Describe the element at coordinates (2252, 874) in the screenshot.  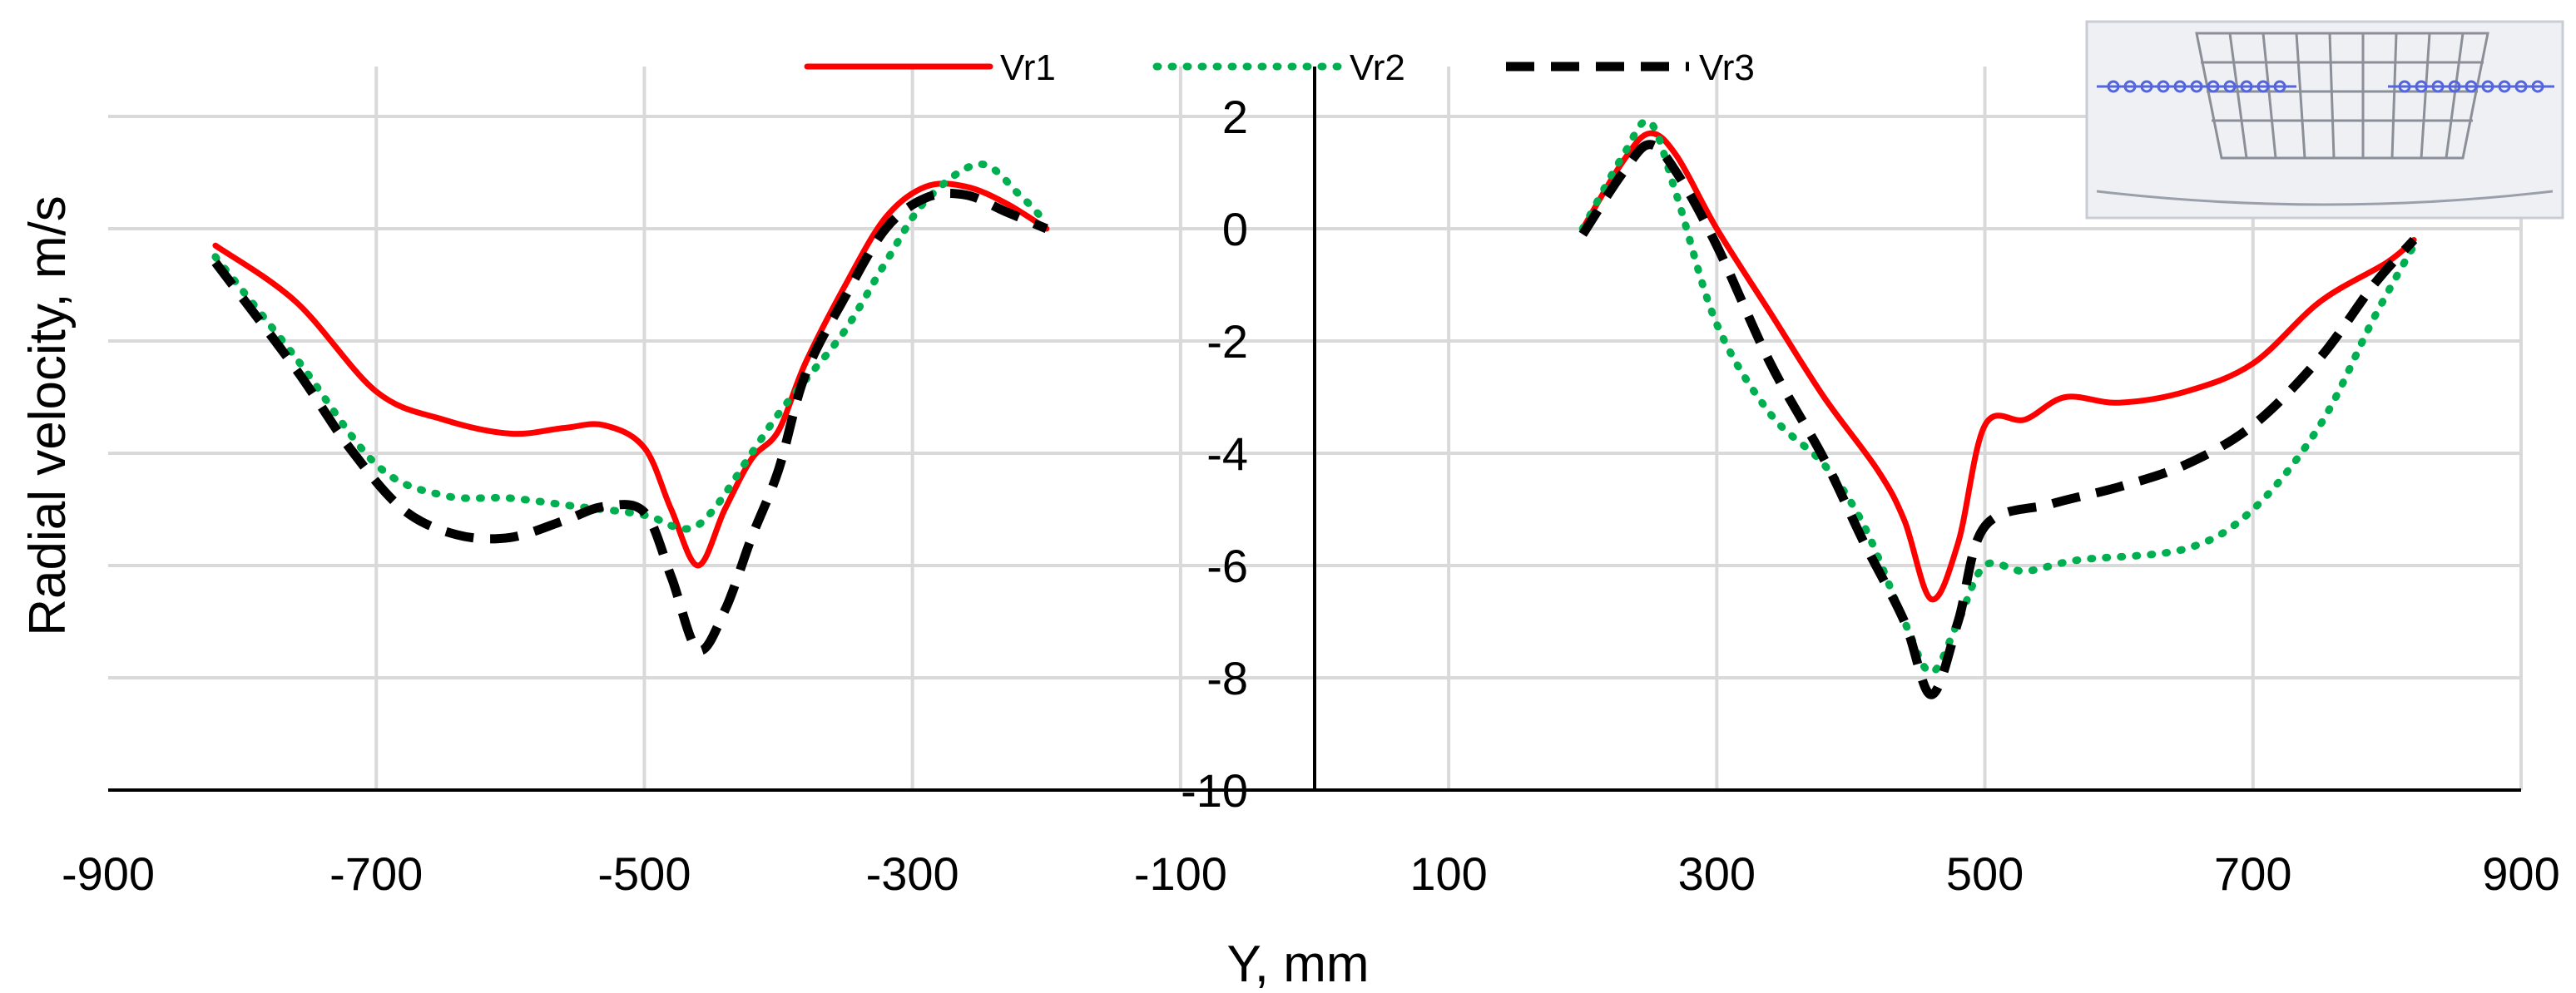
I see `x-tick-label: 700` at that location.